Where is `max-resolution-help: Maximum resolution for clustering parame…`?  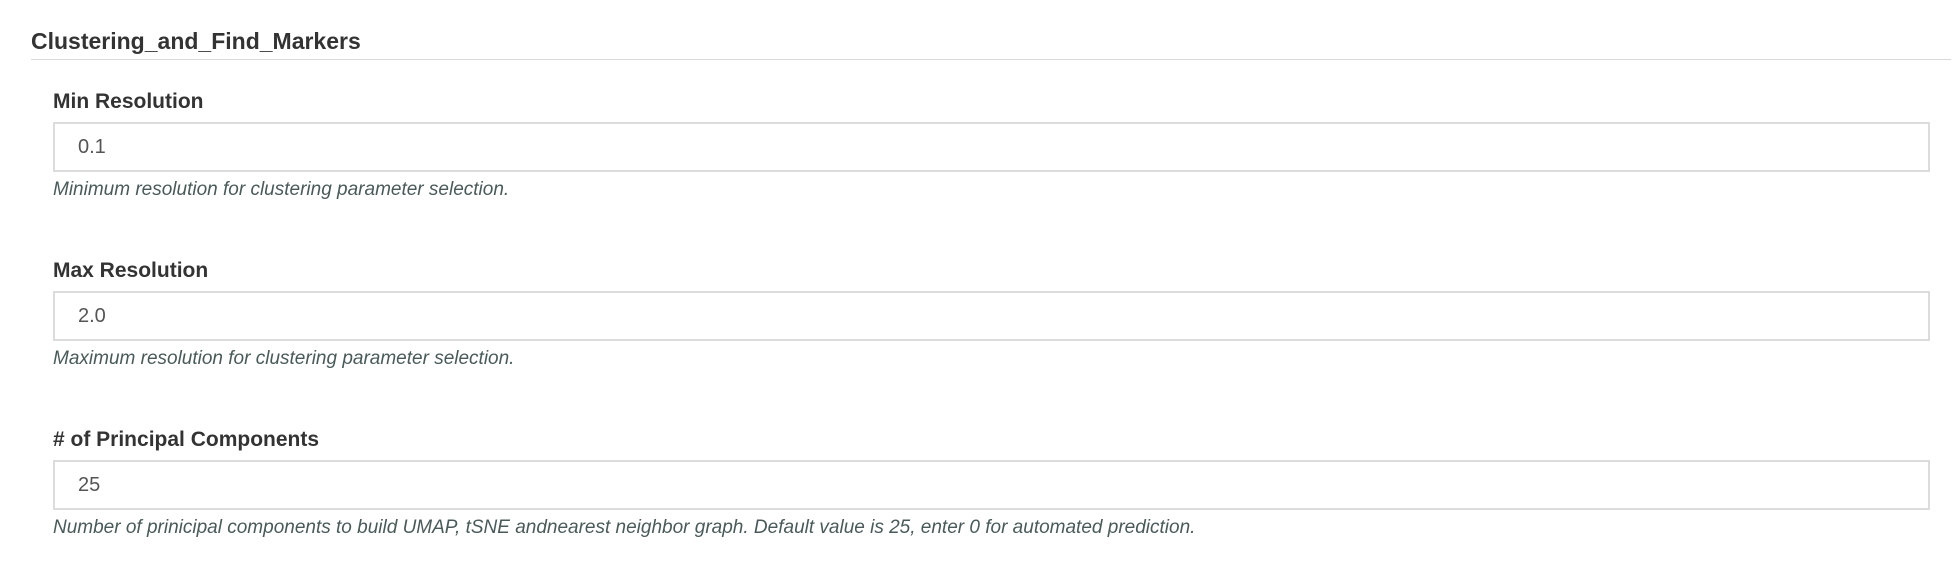 max-resolution-help: Maximum resolution for clustering parame… is located at coordinates (284, 358).